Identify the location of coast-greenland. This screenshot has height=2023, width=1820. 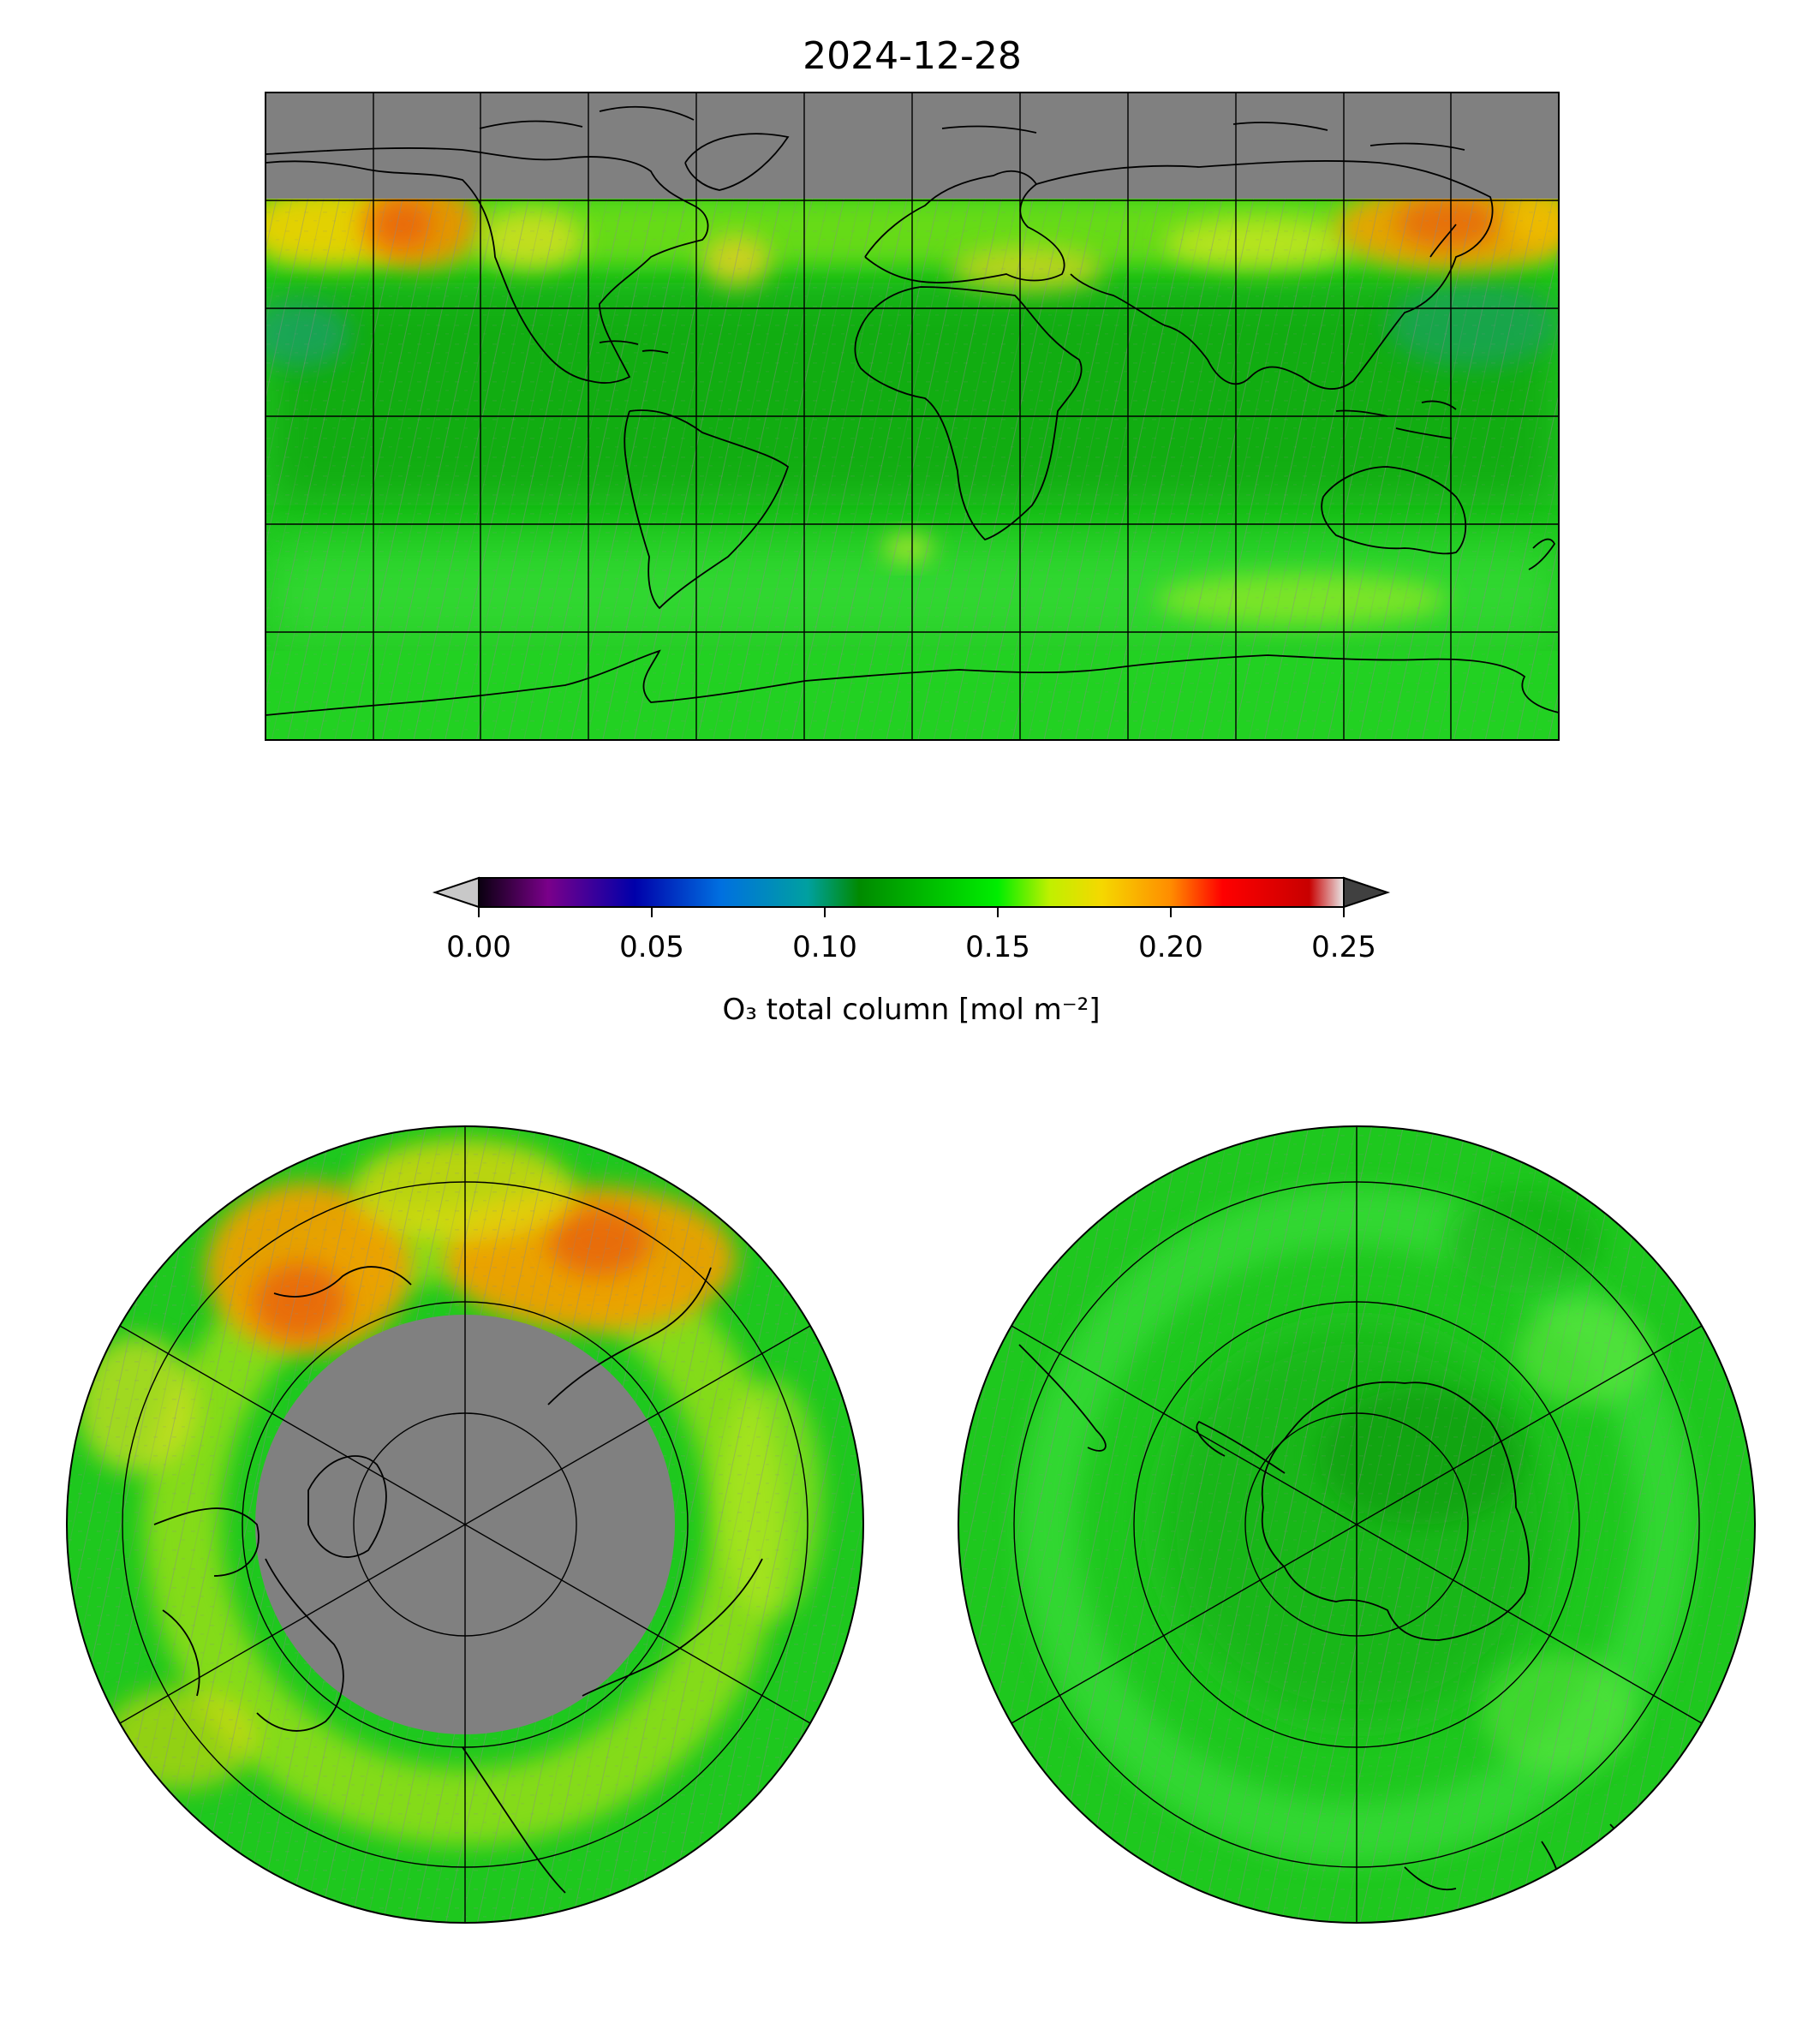
(737, 162).